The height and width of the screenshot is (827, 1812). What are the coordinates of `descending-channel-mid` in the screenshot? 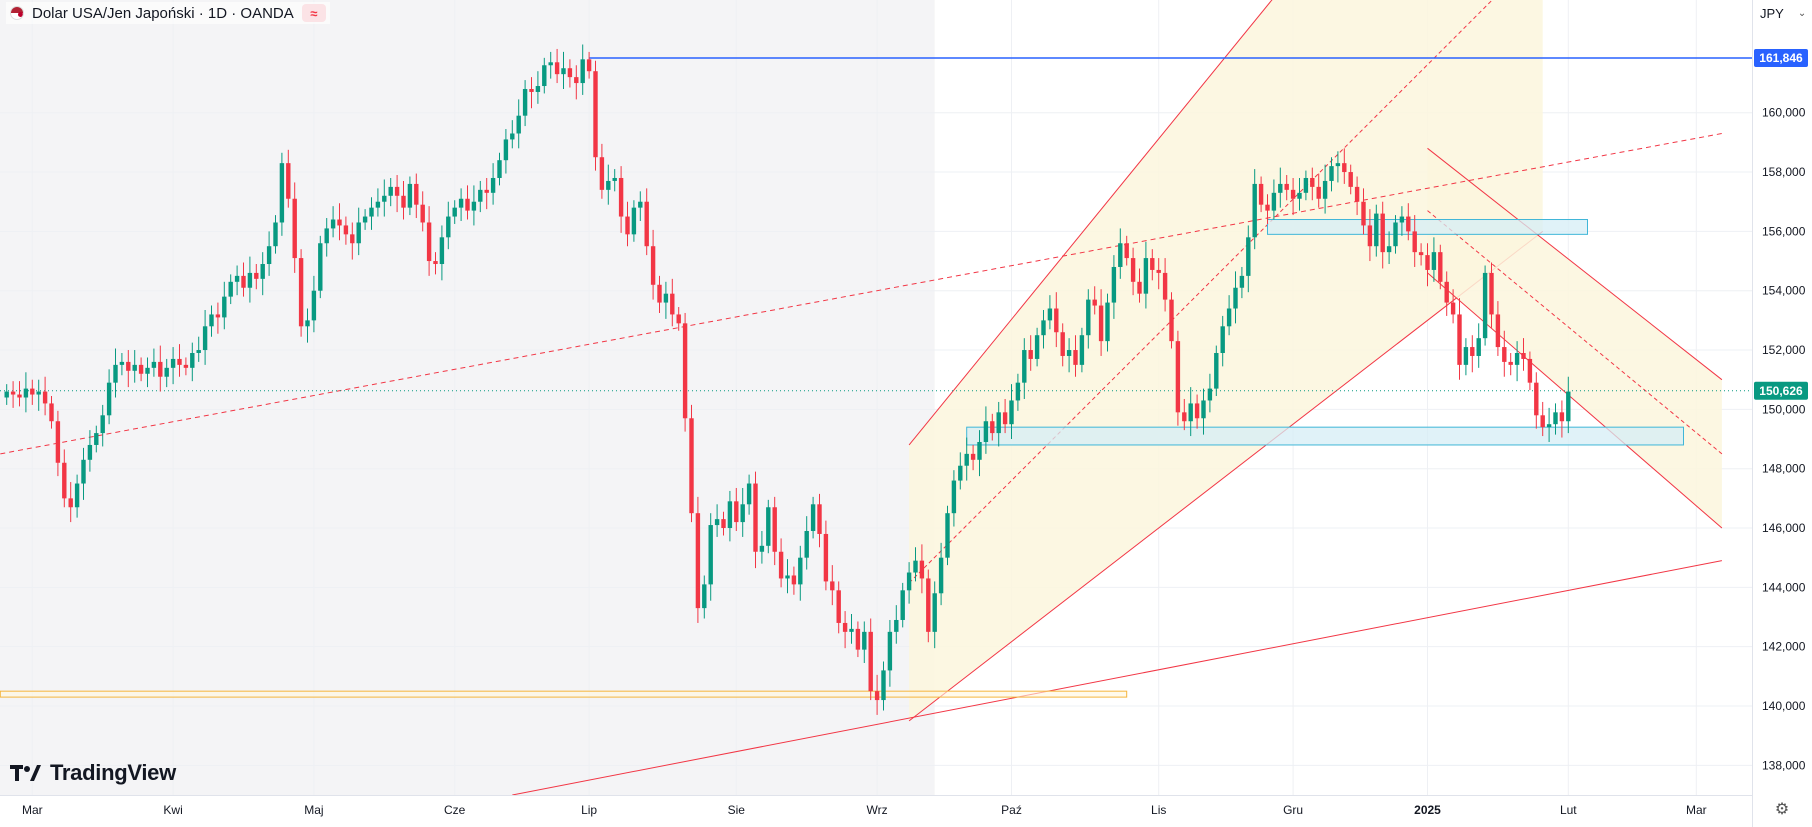 It's located at (1575, 332).